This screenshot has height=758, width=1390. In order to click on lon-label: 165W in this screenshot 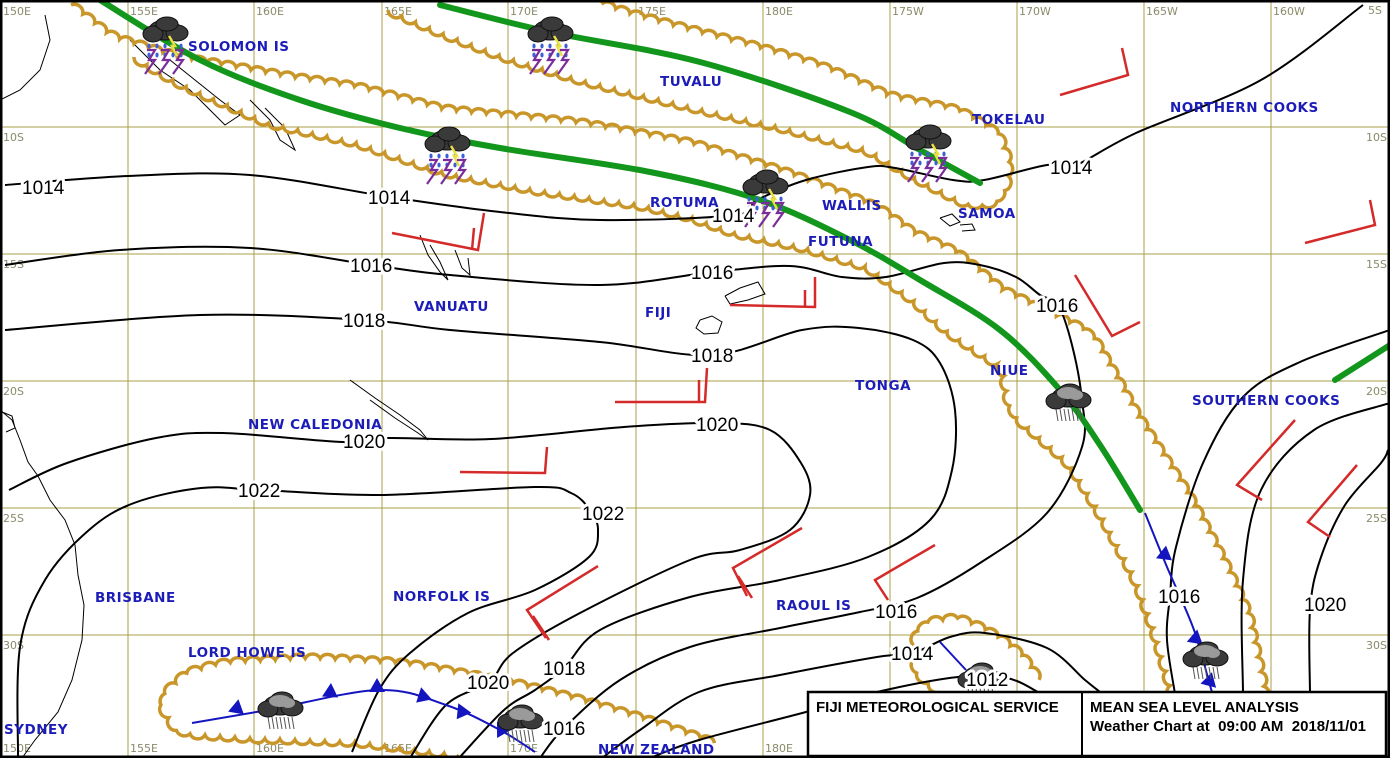, I will do `click(1162, 11)`.